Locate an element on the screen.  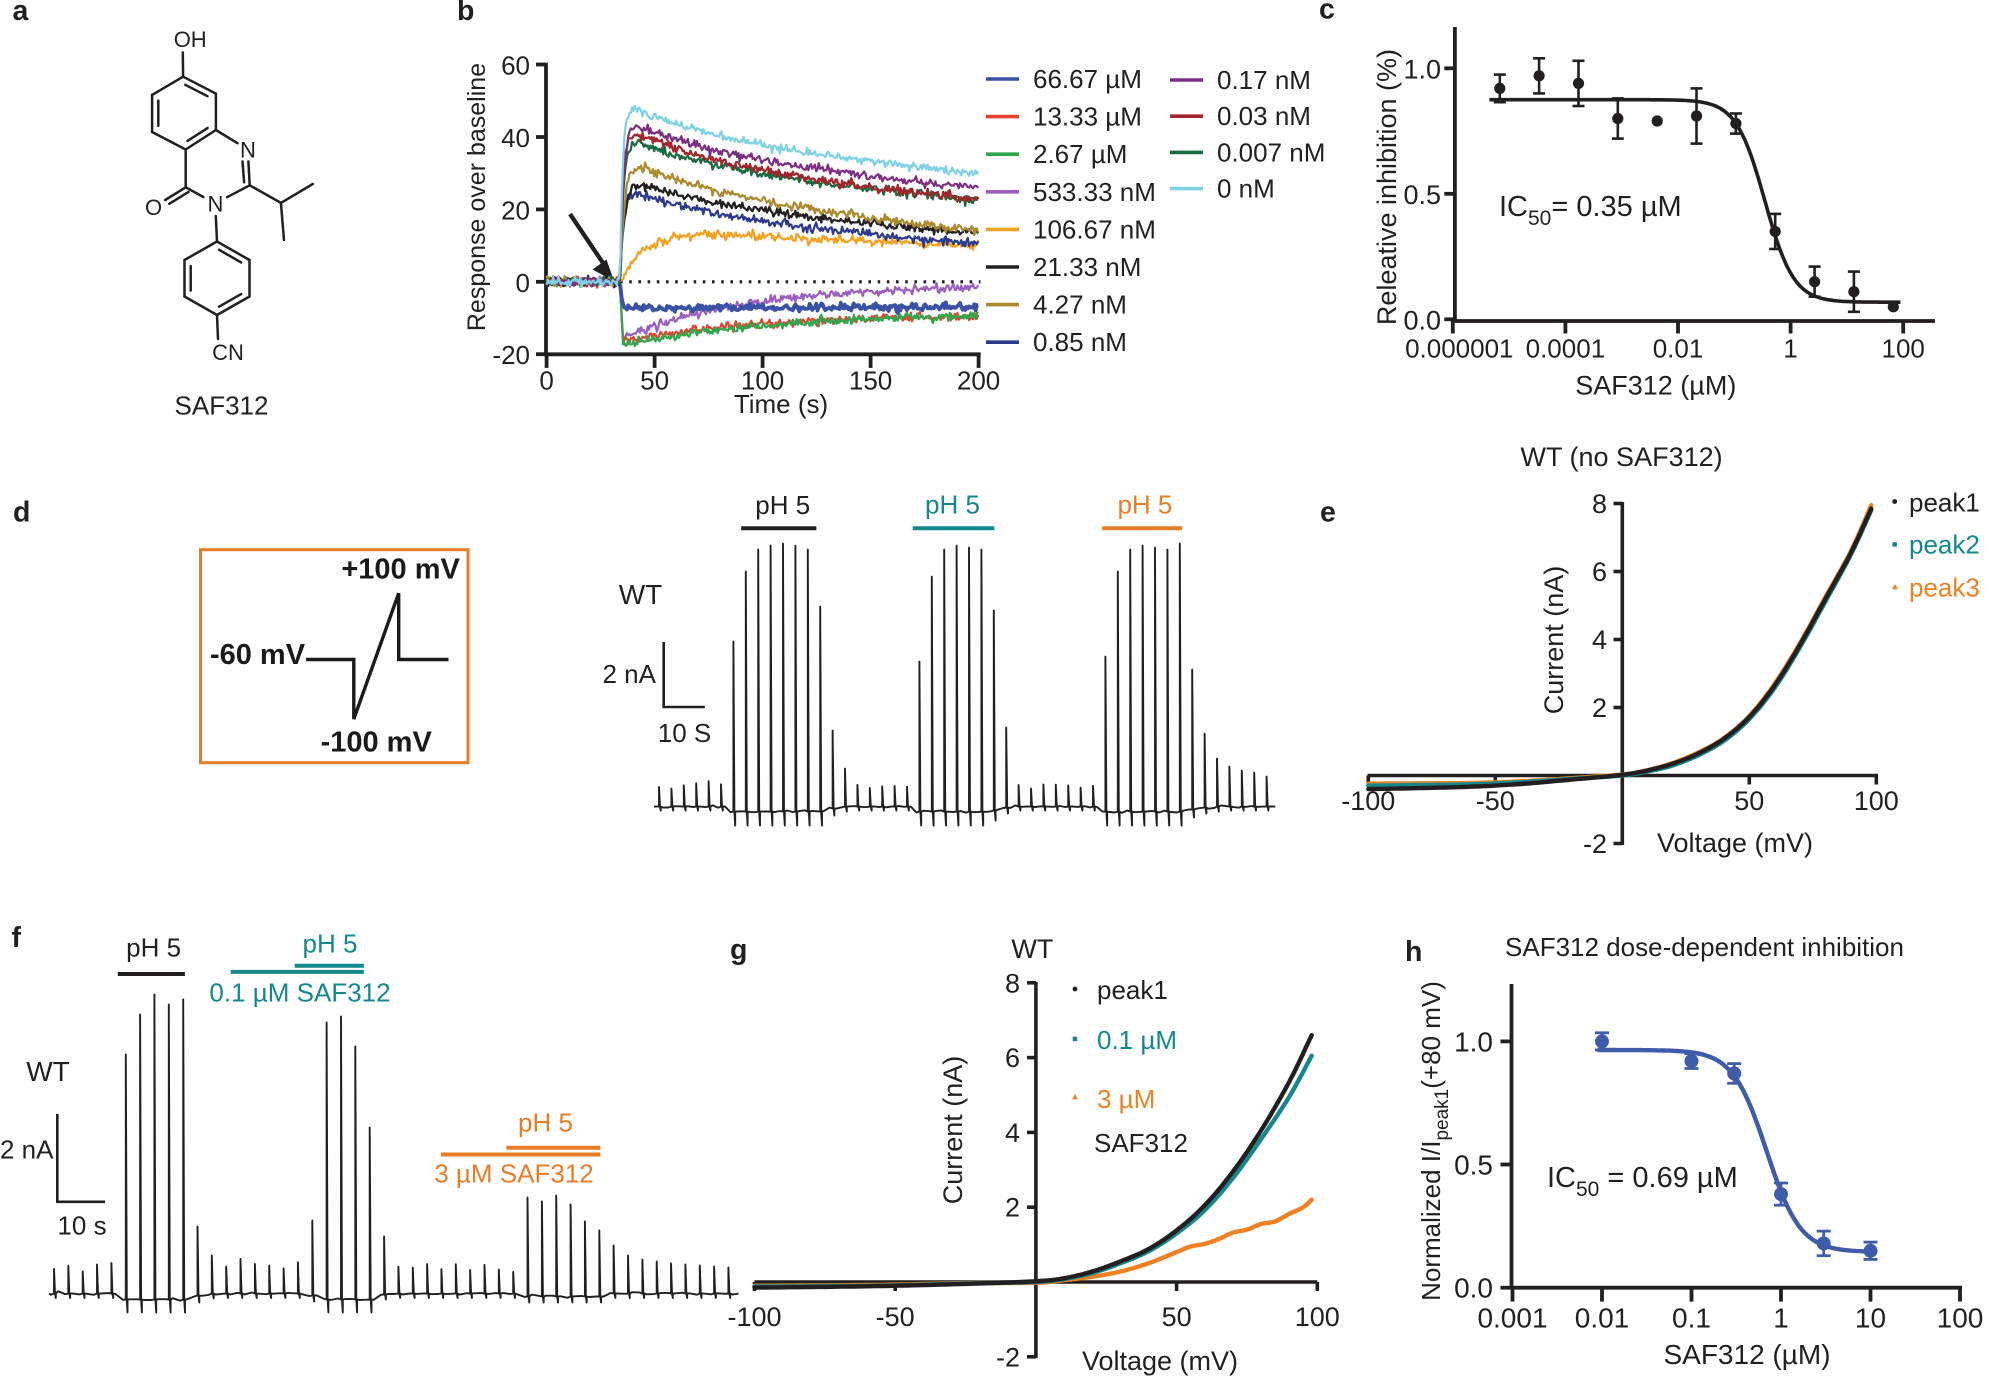
svg-text: 0.1 is located at coordinates (1691, 1318).